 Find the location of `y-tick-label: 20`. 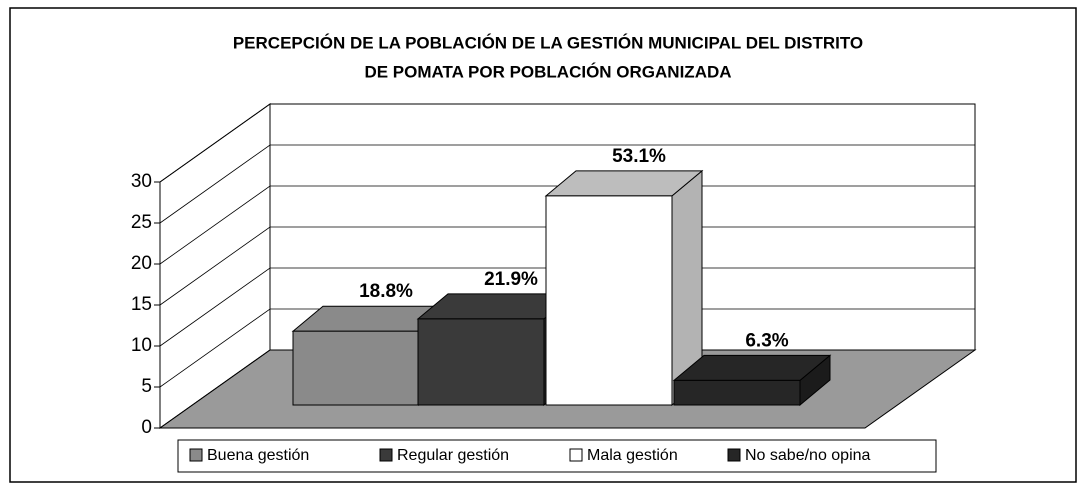

y-tick-label: 20 is located at coordinates (141, 263).